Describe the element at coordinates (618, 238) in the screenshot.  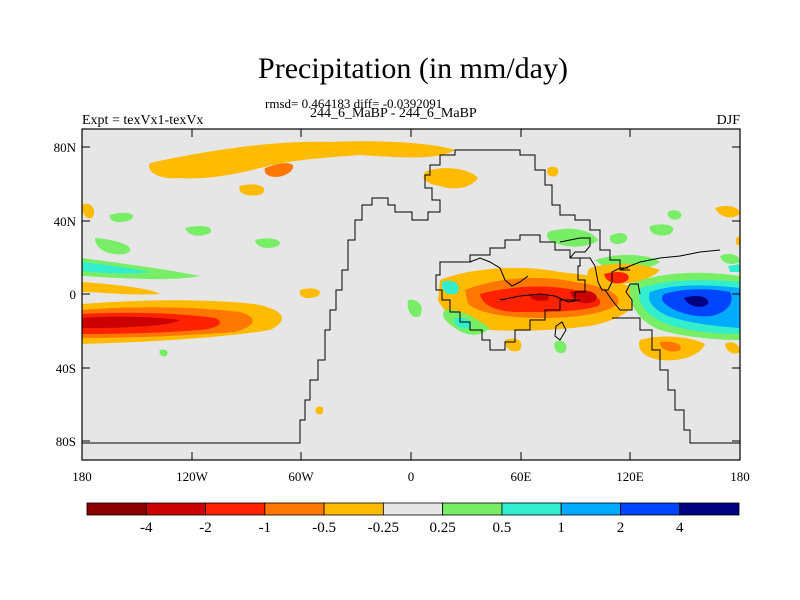
I see `anomaly-asia-green2` at that location.